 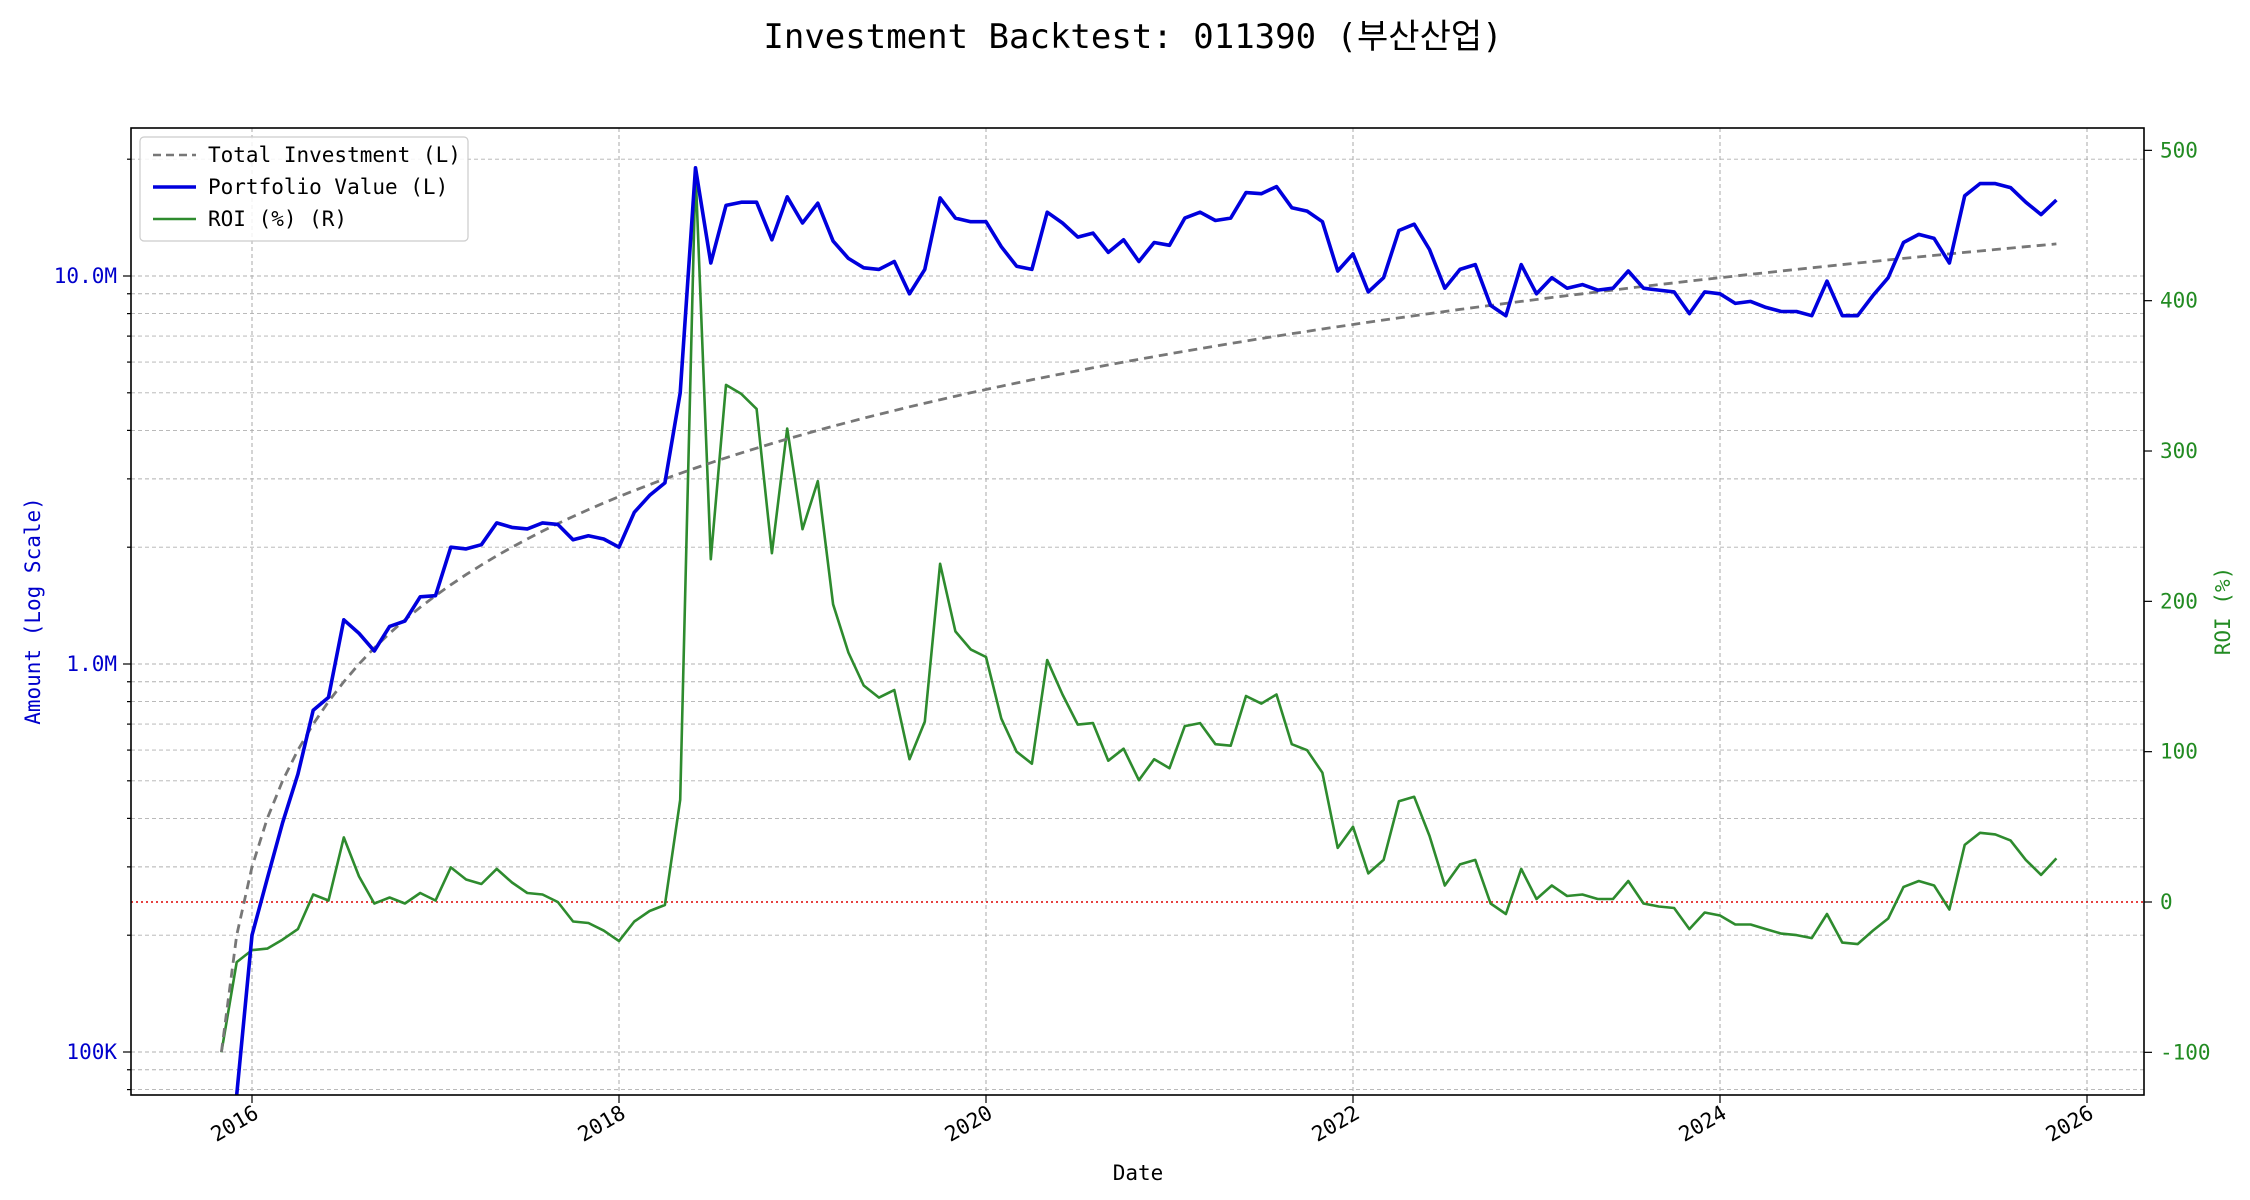 What do you see at coordinates (334, 155) in the screenshot?
I see `legend-label-total-investment: Total Investment (L)` at bounding box center [334, 155].